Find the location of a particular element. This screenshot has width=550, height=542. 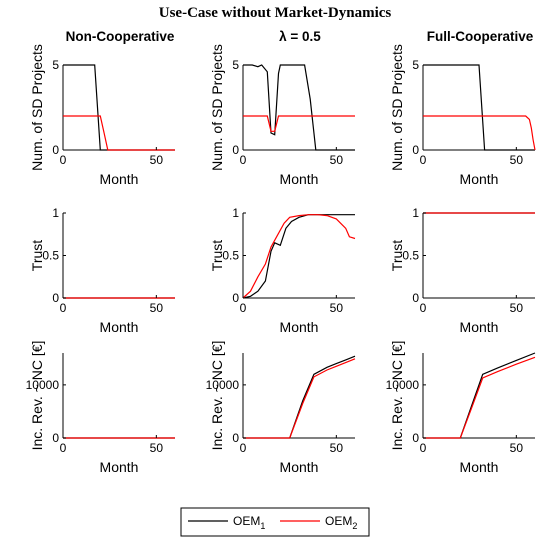

panel-projects-3: 0 50 0 5 Month Num. of SD Projects is located at coordinates (462, 115).